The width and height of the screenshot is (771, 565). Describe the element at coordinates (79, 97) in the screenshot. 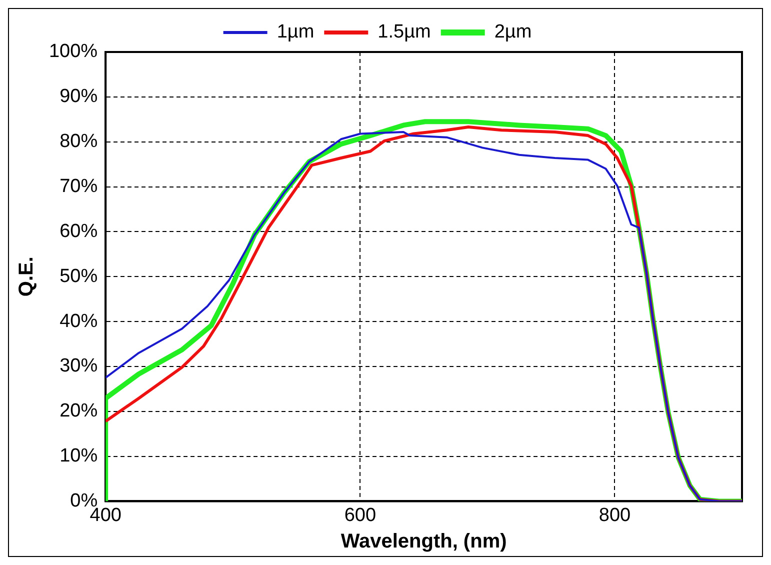

I see `y-tick-label: 90%` at that location.